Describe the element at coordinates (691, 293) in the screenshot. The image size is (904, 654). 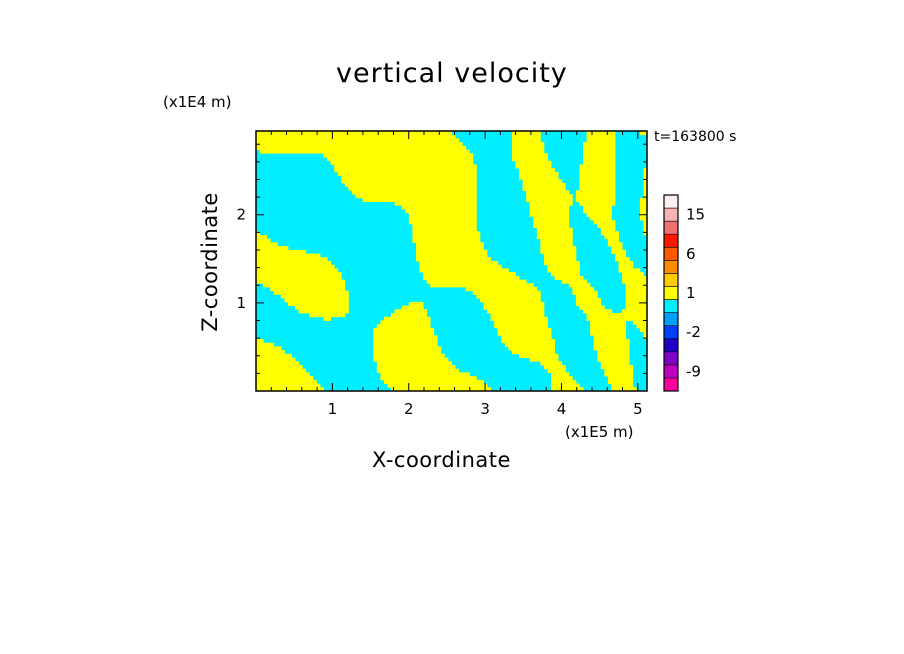
I see `colorbar-tick-label: 1` at that location.